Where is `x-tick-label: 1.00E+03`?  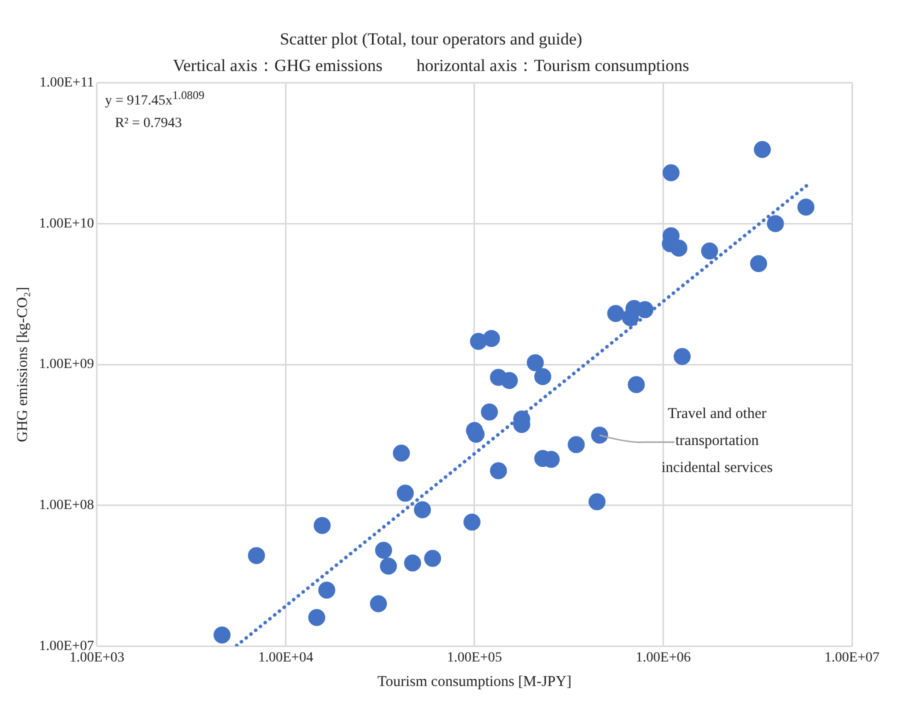
x-tick-label: 1.00E+03 is located at coordinates (96, 658).